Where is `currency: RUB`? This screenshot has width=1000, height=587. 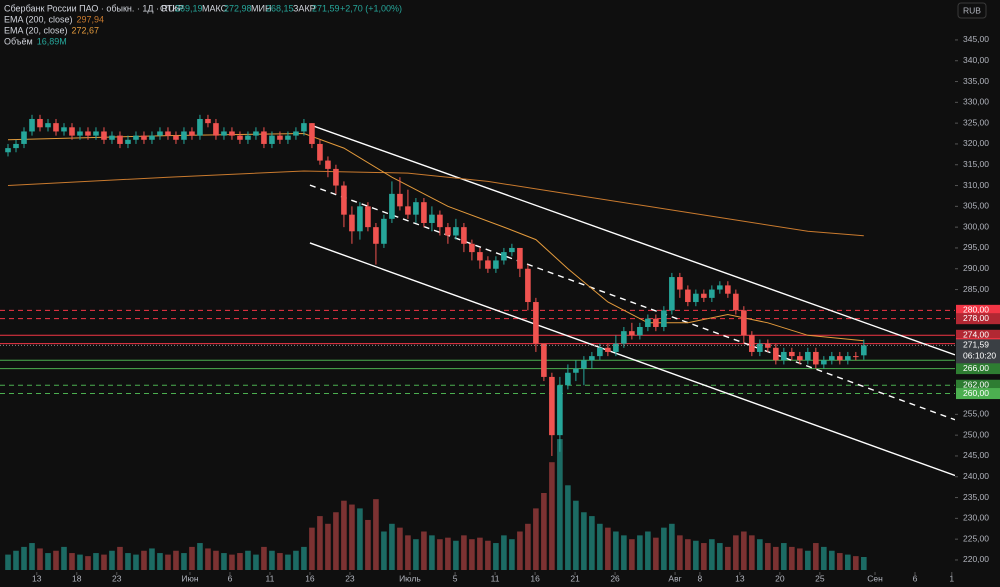 currency: RUB is located at coordinates (972, 10).